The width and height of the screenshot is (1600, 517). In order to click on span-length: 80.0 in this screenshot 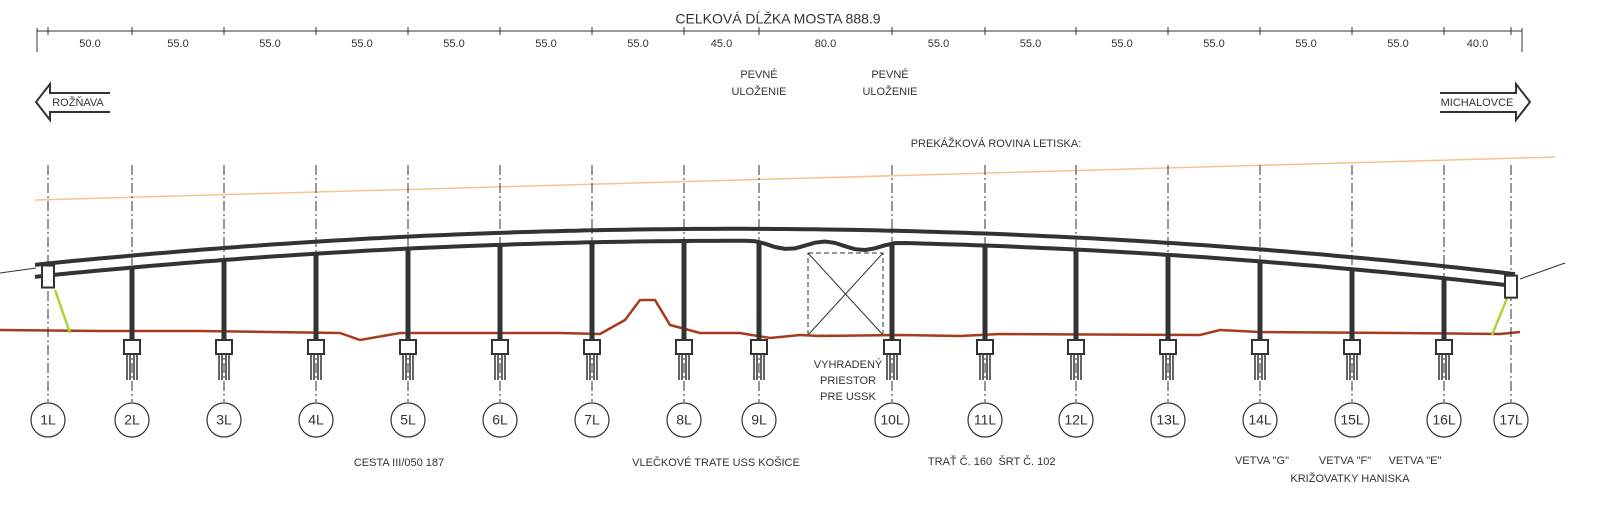, I will do `click(825, 44)`.